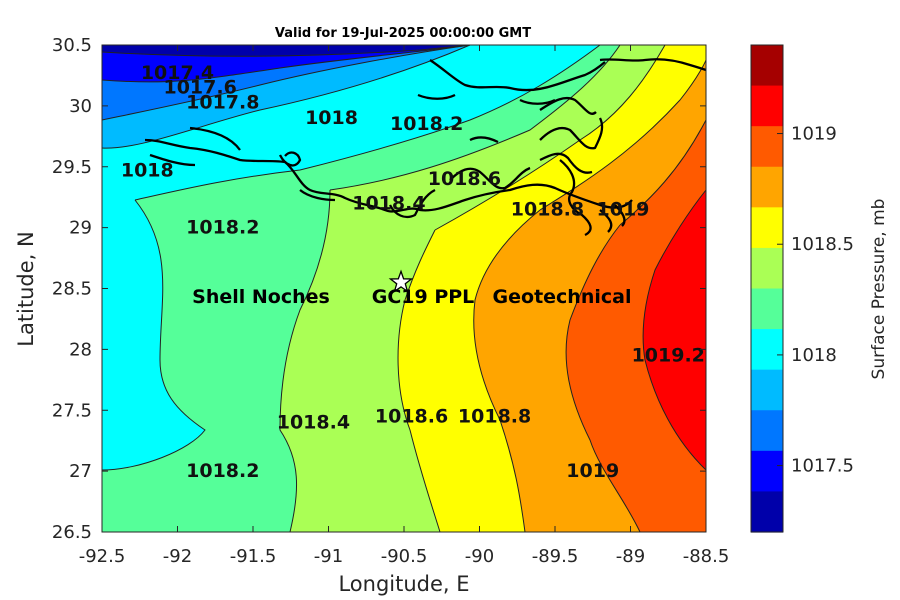 The image size is (900, 600). I want to click on x-tick-label: -92, so click(177, 556).